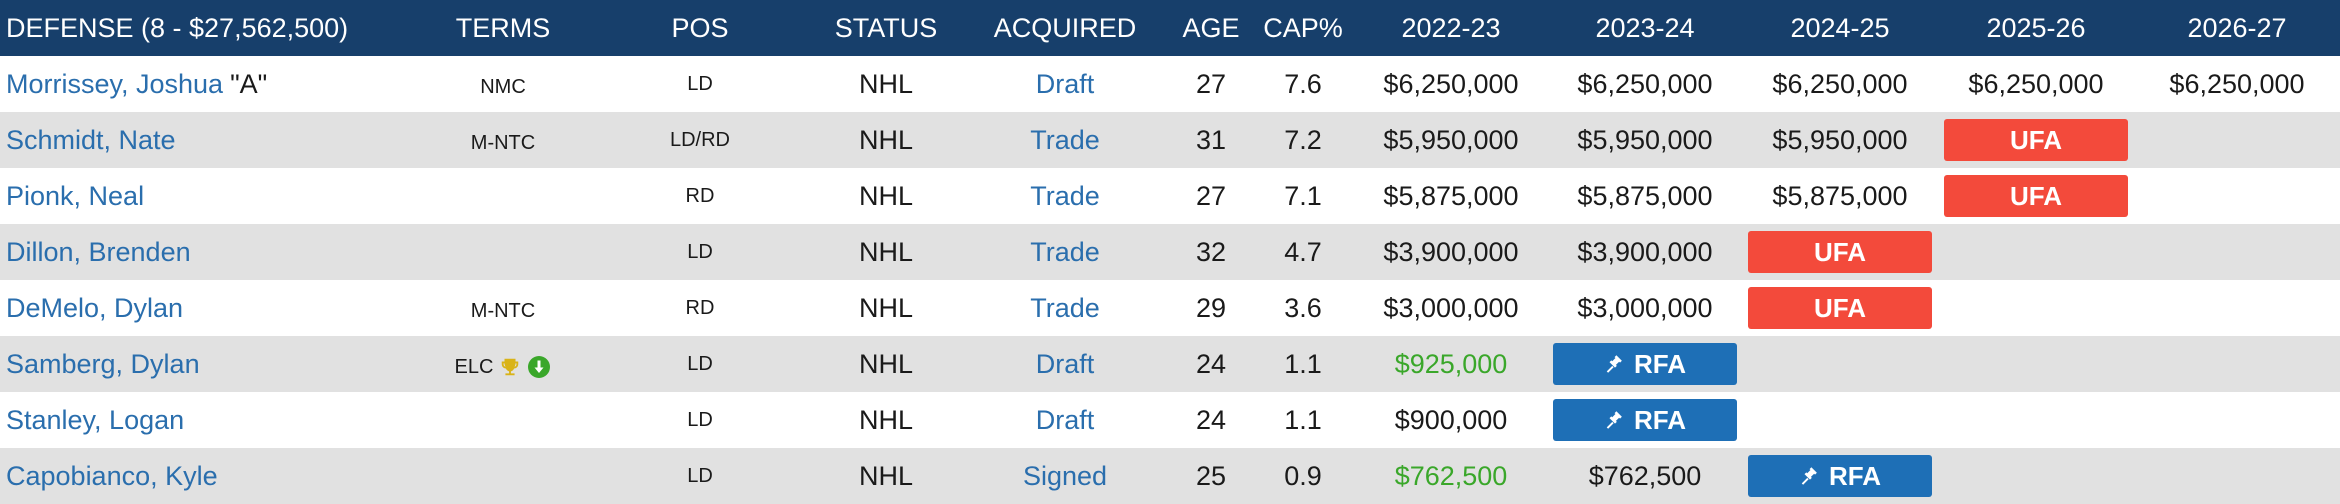  I want to click on contract-terms: M-NTC, so click(503, 310).